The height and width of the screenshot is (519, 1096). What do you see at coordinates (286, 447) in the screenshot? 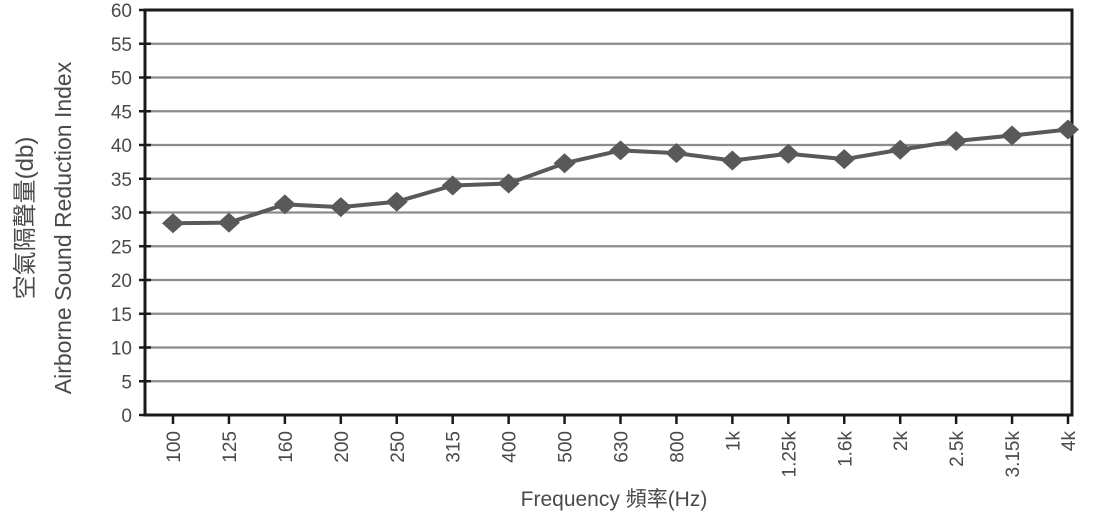
I see `x-tick-label: 160` at bounding box center [286, 447].